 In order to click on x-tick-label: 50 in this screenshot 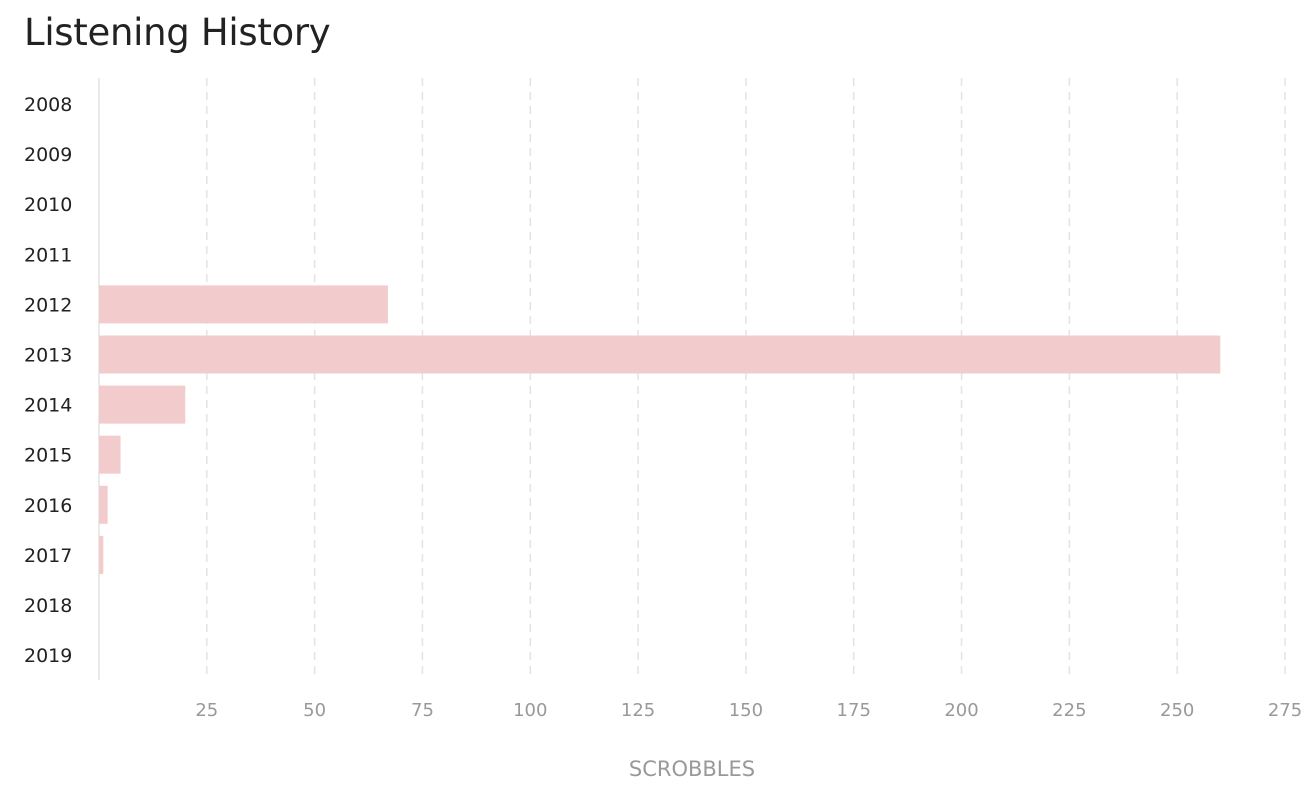, I will do `click(314, 710)`.